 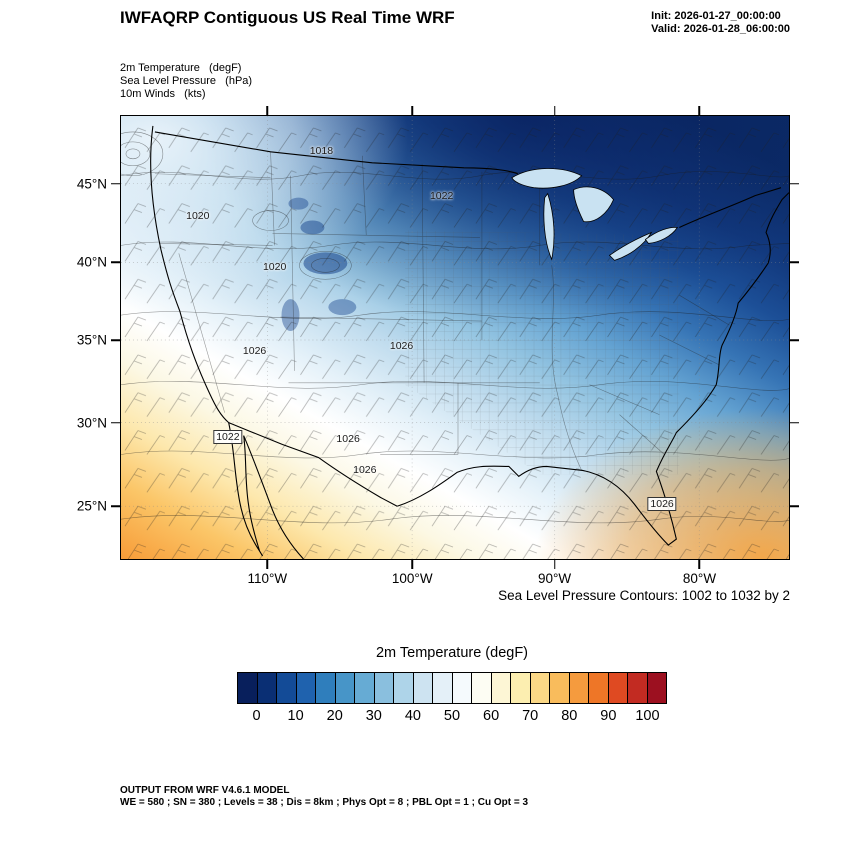 I want to click on colorbar-tick-label: 90, so click(x=608, y=716).